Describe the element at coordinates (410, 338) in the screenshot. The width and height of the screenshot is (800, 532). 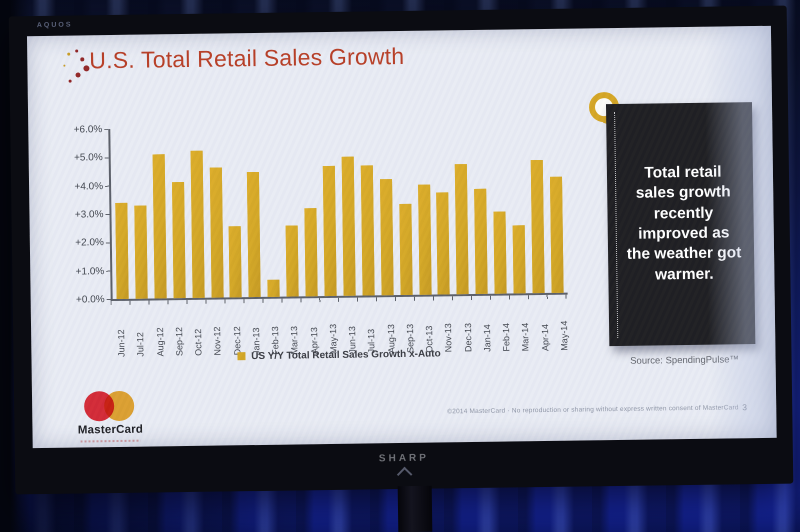
I see `x-axis-label: Sep-13` at that location.